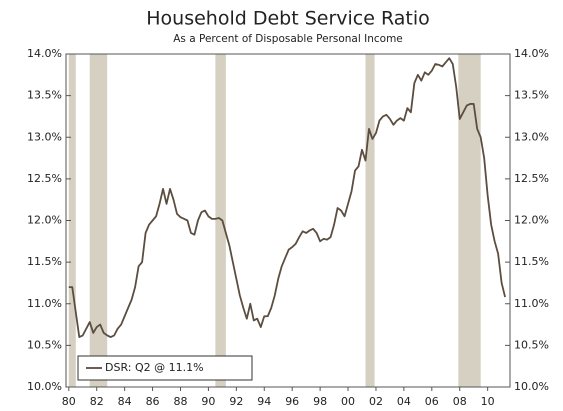  Describe the element at coordinates (97, 401) in the screenshot. I see `x-tick-label: 82` at that location.